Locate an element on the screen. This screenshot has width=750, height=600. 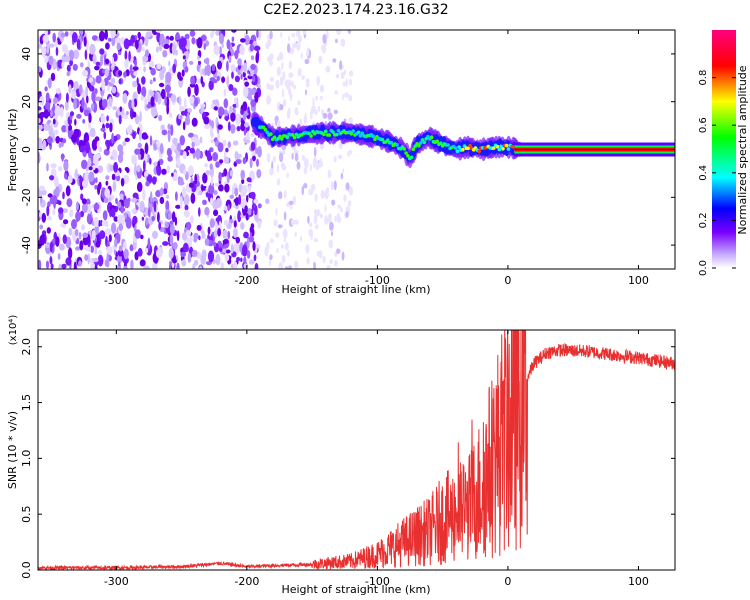
snr-ytick-label: 0.5 is located at coordinates (26, 514).